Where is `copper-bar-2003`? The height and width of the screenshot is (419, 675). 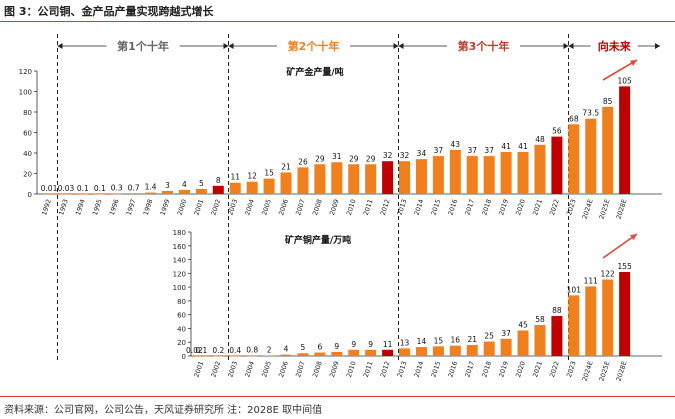
copper-bar-2003 is located at coordinates (235, 356).